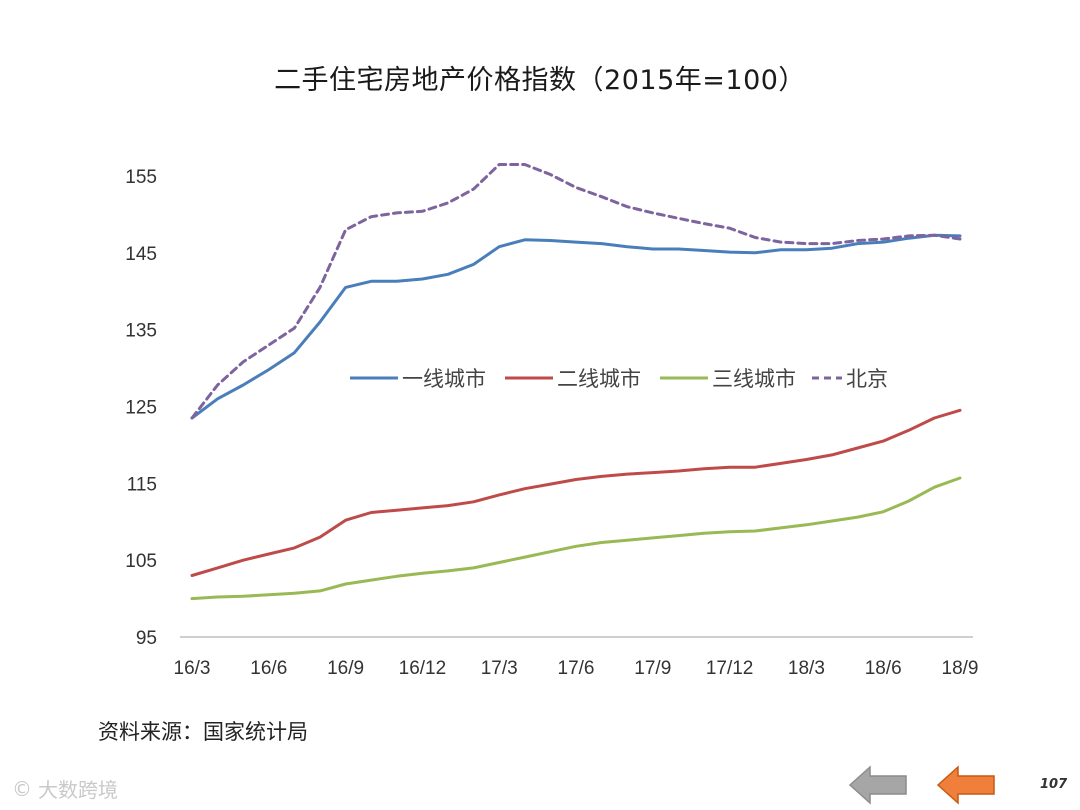 The image size is (1080, 810). I want to click on legend-label: 二线城市, so click(599, 379).